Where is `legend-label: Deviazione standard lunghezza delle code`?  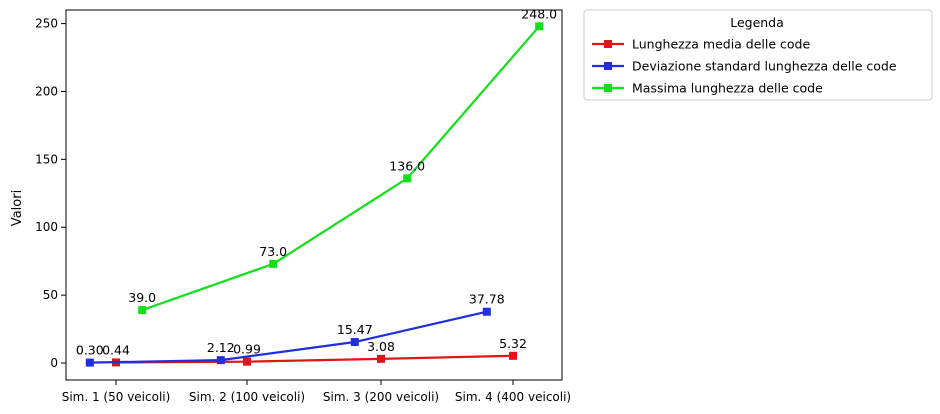
legend-label: Deviazione standard lunghezza delle code is located at coordinates (764, 66).